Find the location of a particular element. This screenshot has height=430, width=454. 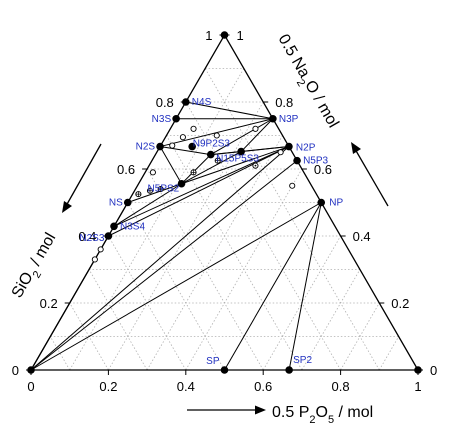

compound-label-sp: SP is located at coordinates (213, 361).